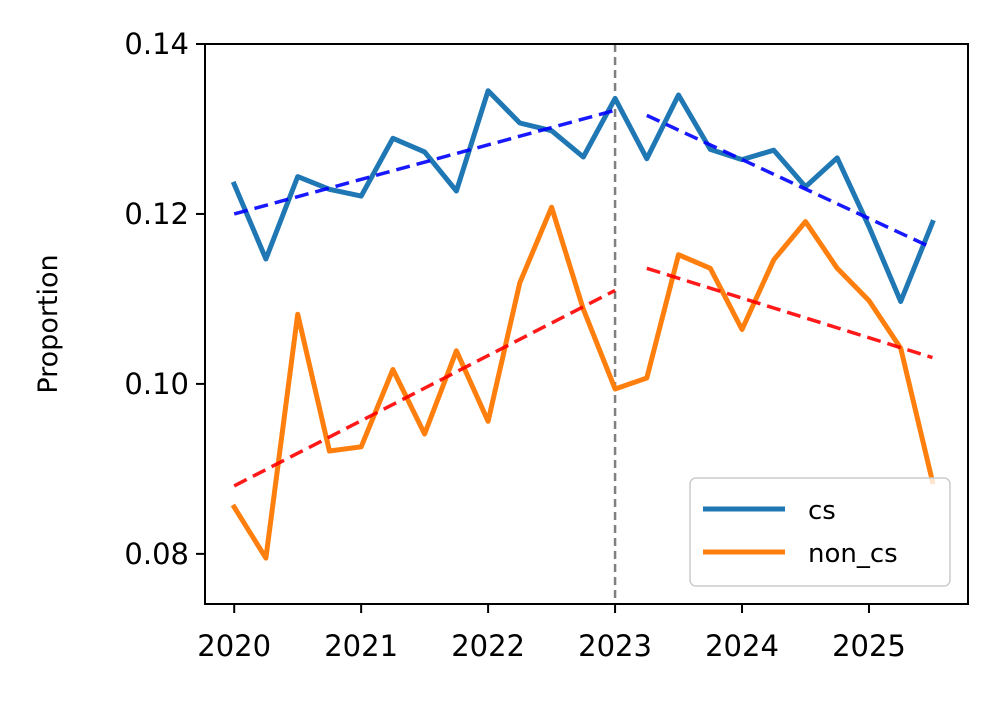  I want to click on legend-label-cs: cs, so click(822, 511).